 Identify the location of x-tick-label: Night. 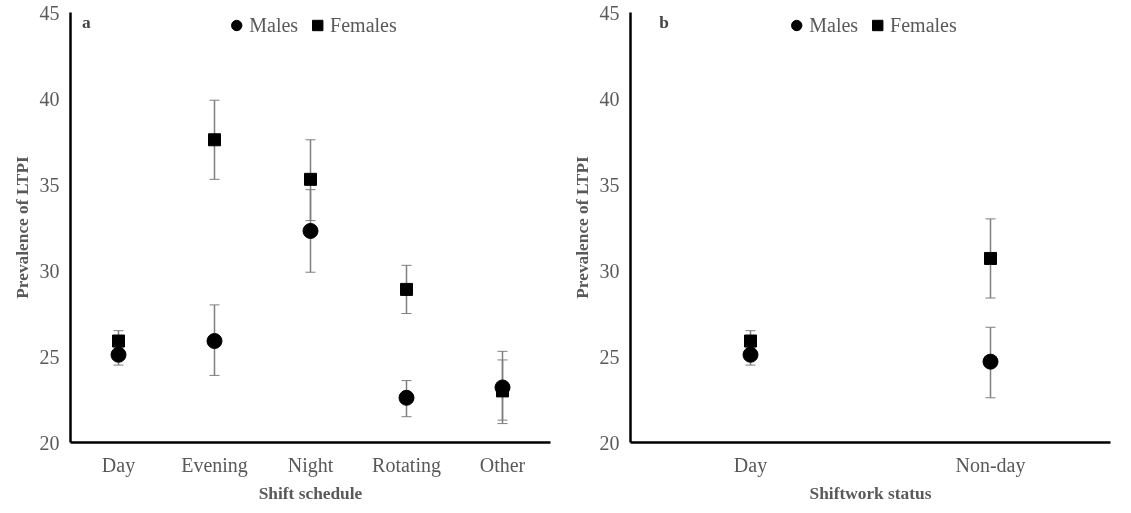
(310, 465).